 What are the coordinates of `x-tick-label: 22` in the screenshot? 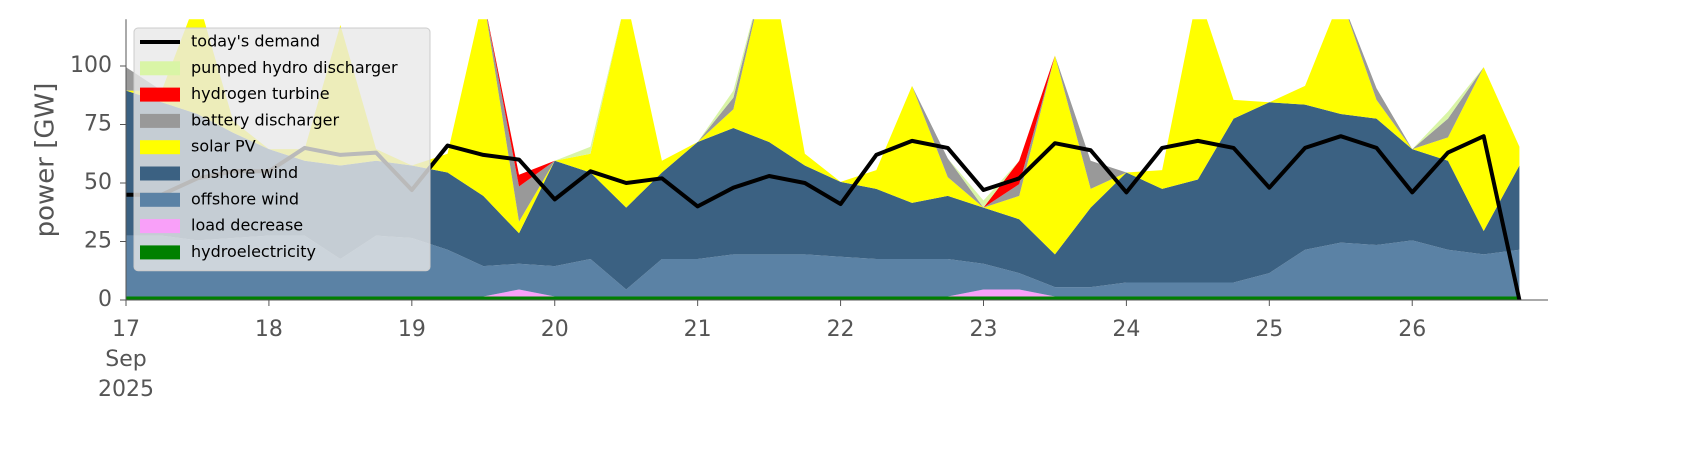 It's located at (841, 329).